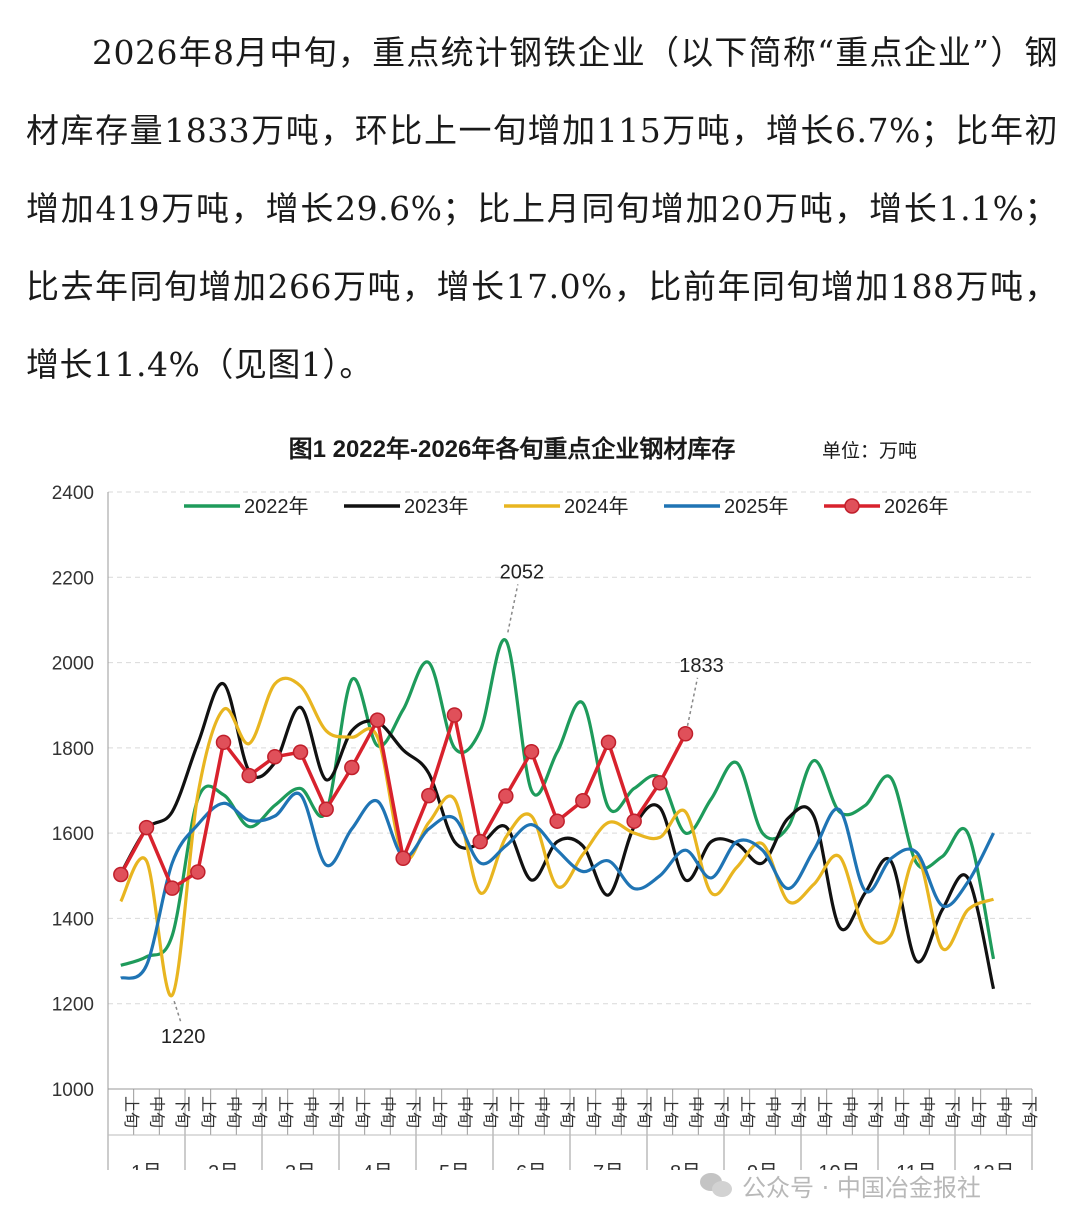 The width and height of the screenshot is (1080, 1229). I want to click on y-tick-label: 2200, so click(73, 578).